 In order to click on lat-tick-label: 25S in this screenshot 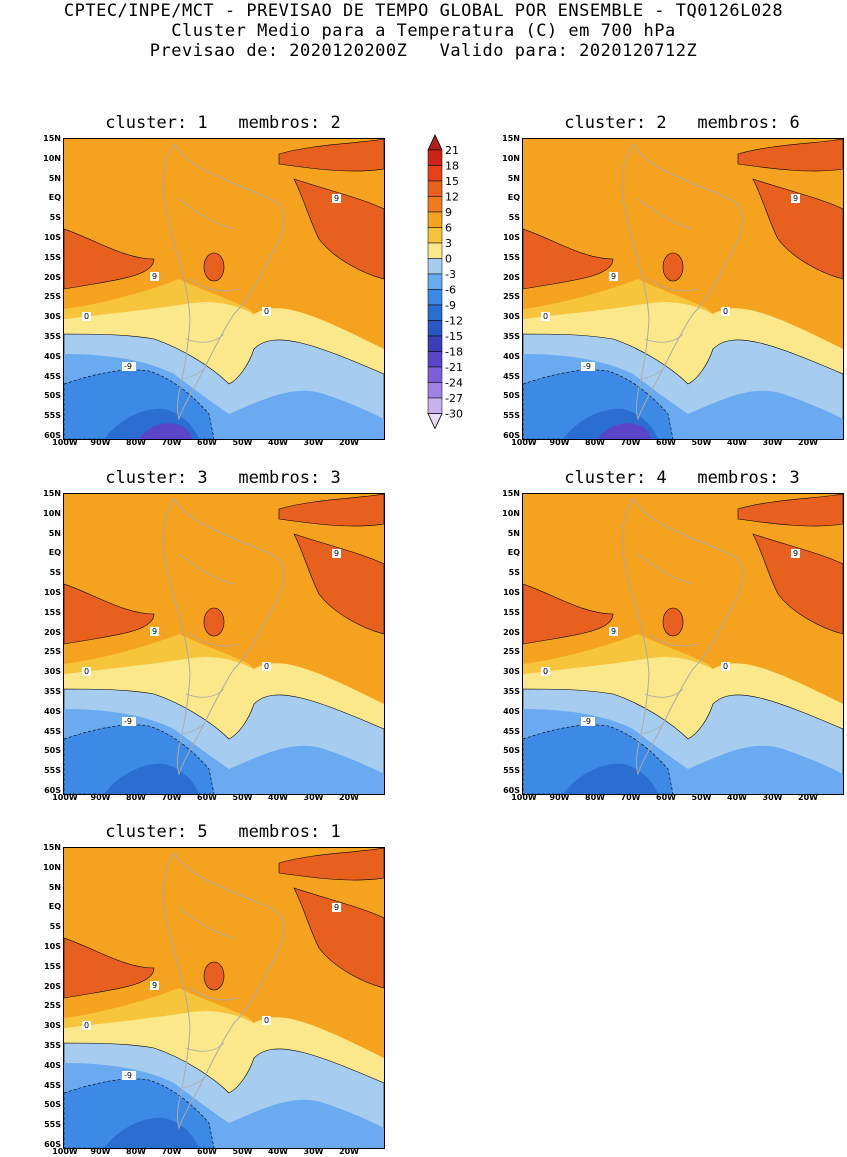, I will do `click(511, 297)`.